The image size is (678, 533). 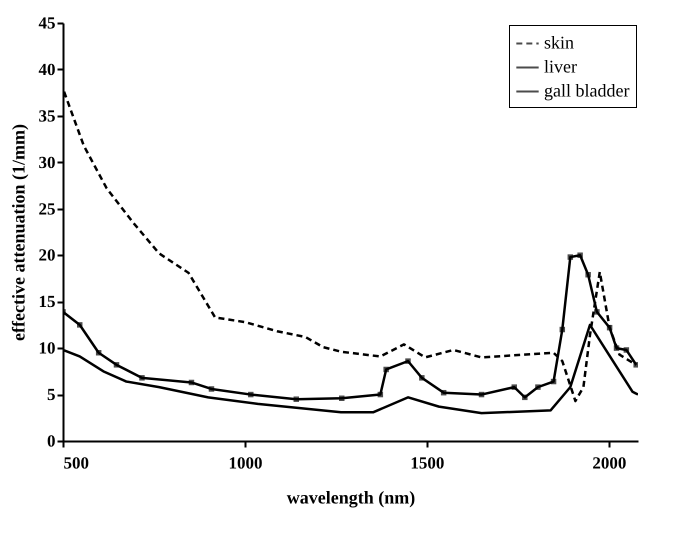 I want to click on legend-label: skin, so click(x=559, y=42).